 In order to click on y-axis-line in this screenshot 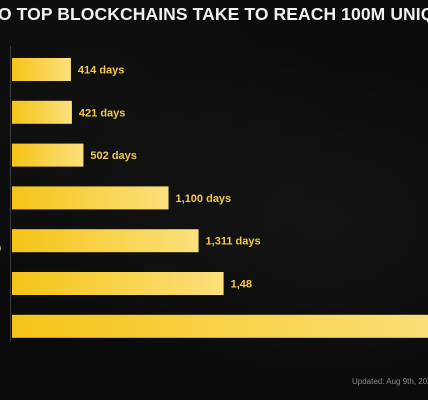, I will do `click(10, 194)`.